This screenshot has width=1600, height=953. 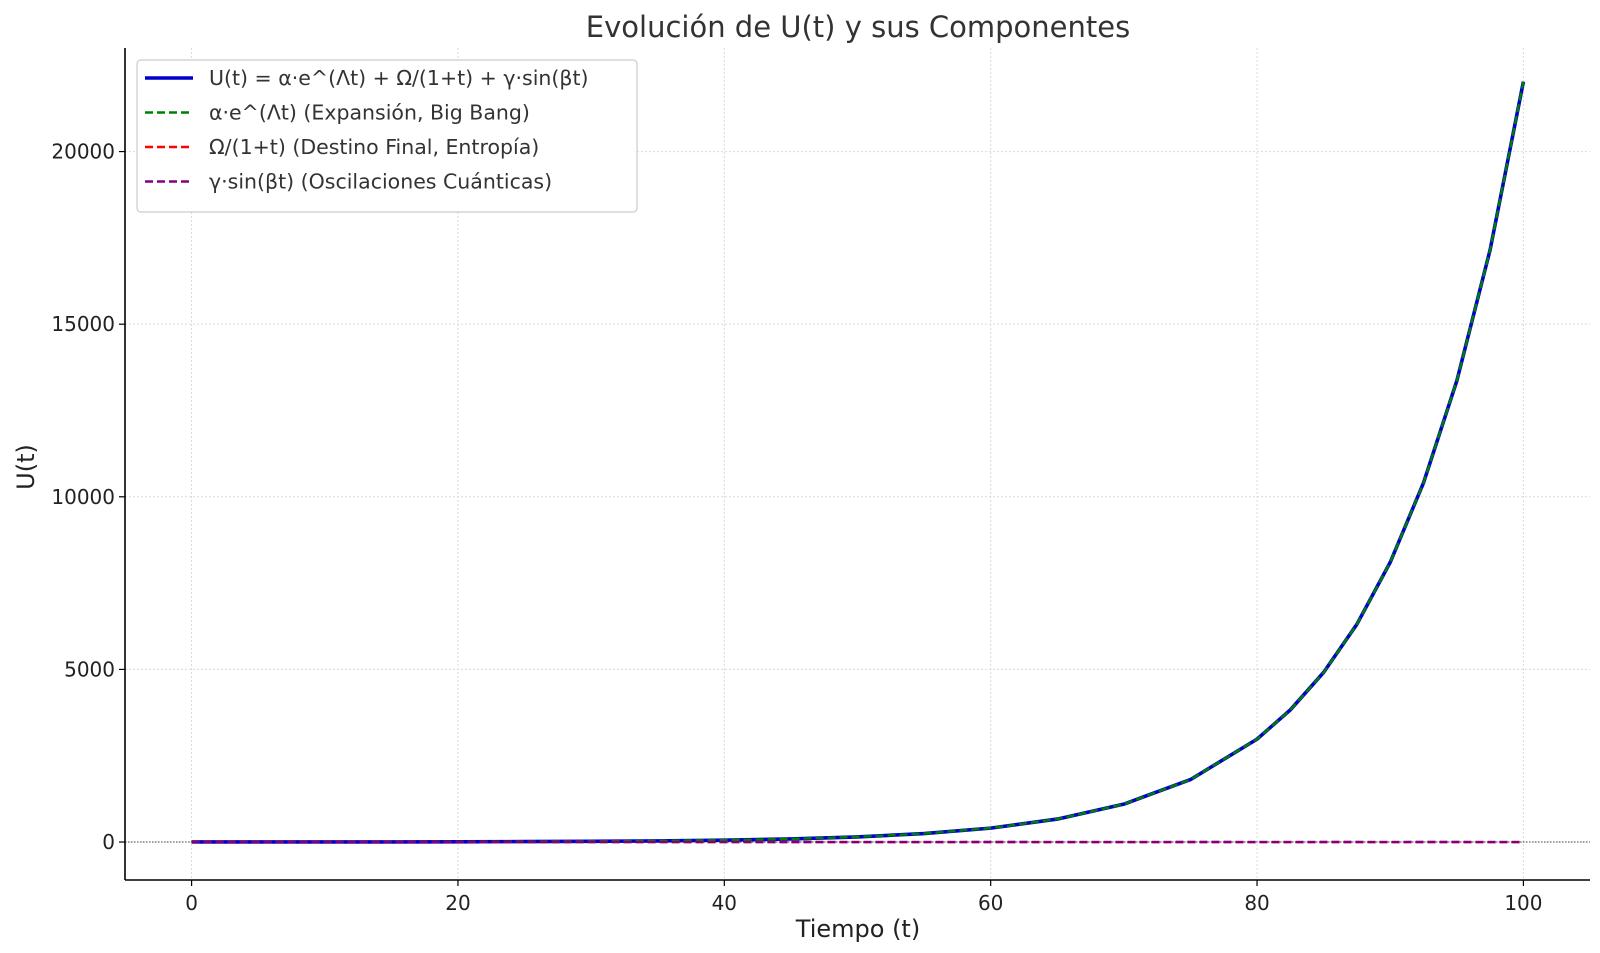 I want to click on x-axis-label: Tiempo (t), so click(x=857, y=929).